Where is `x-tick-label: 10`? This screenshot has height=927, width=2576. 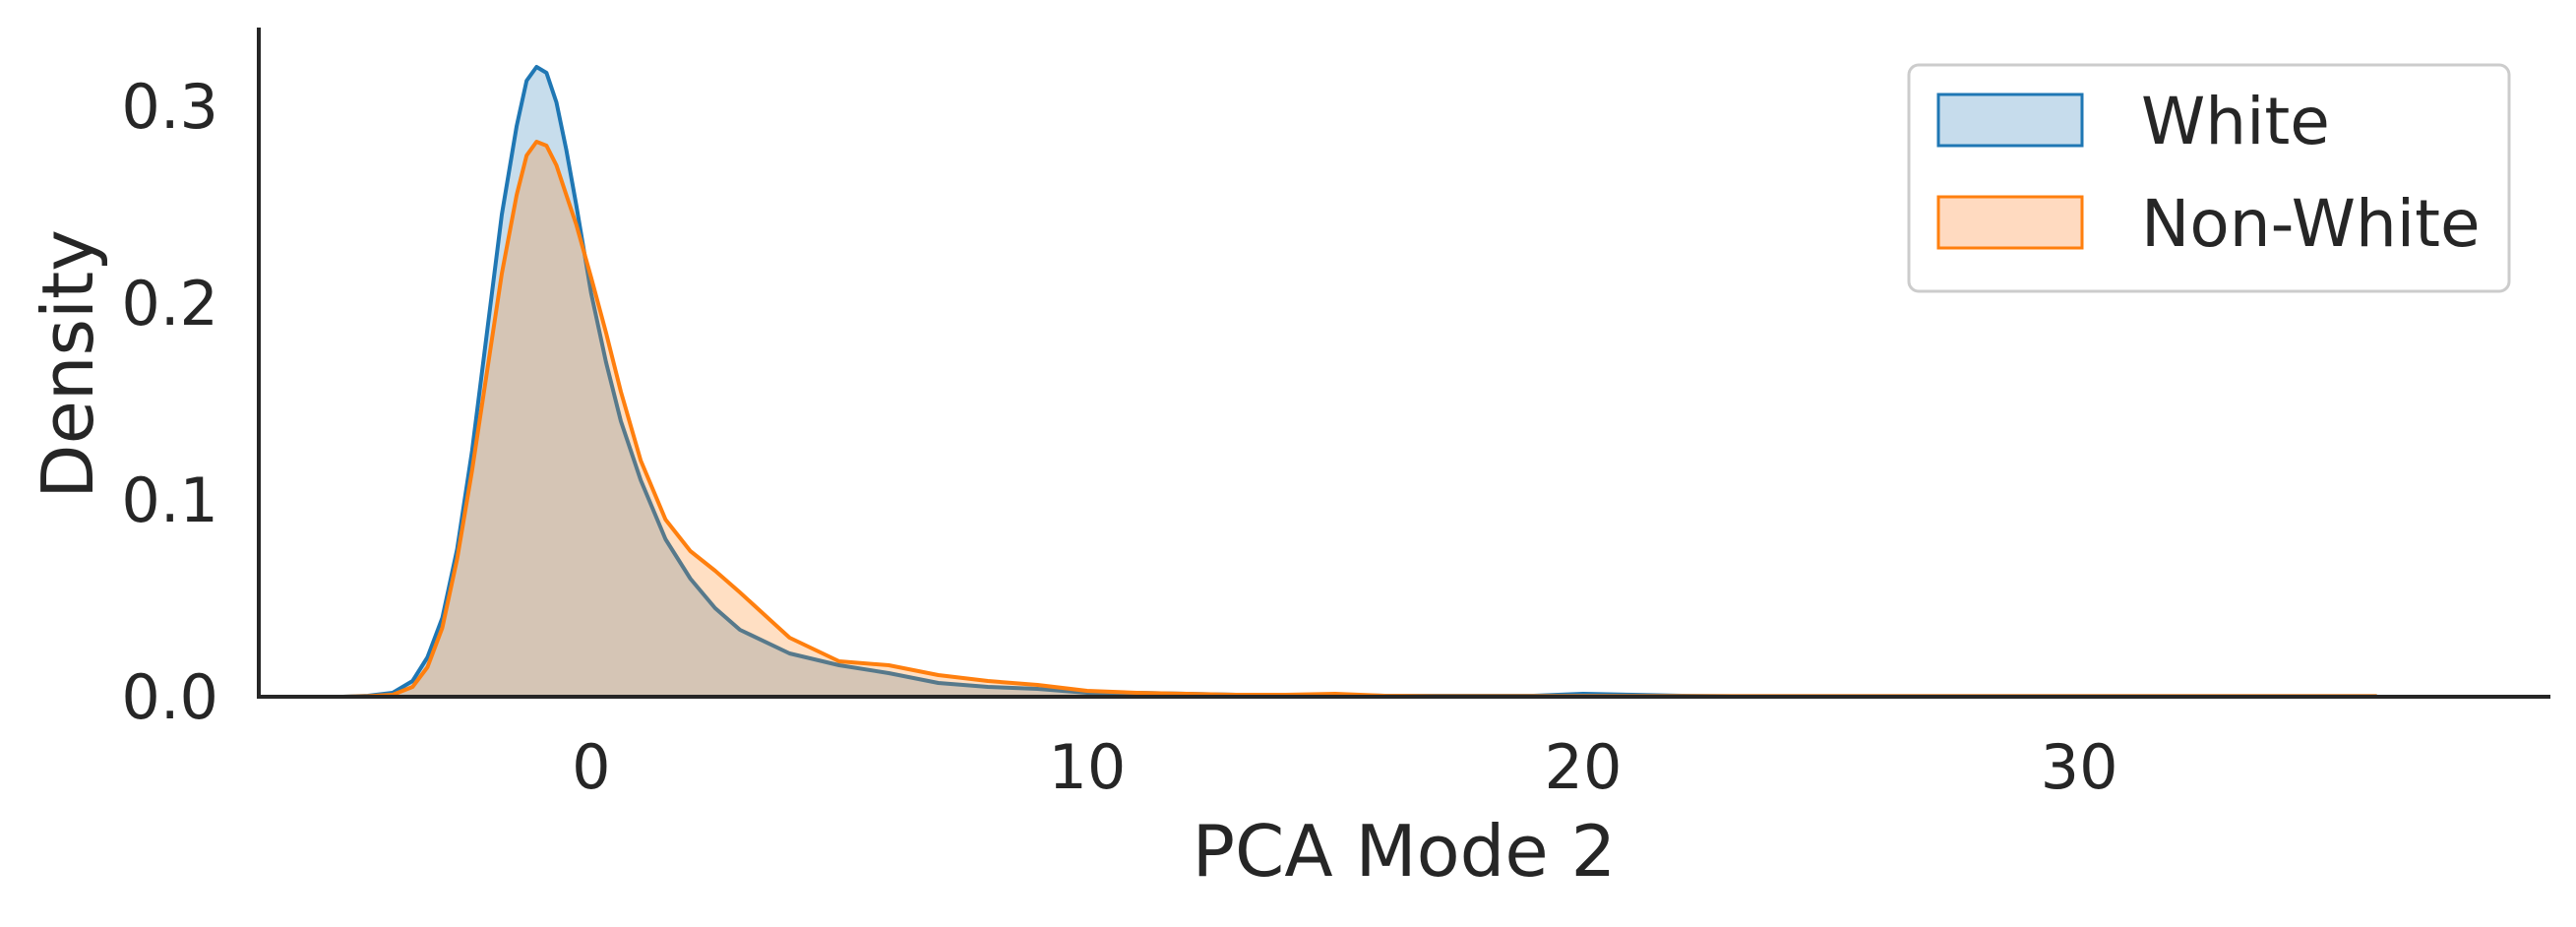
x-tick-label: 10 is located at coordinates (1087, 767).